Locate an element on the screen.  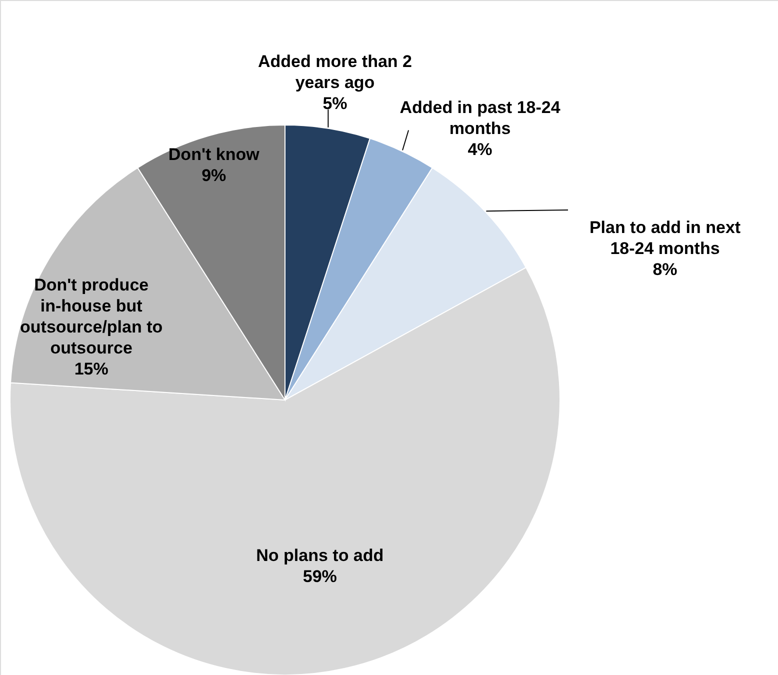
slice-label: No plans to add is located at coordinates (320, 556).